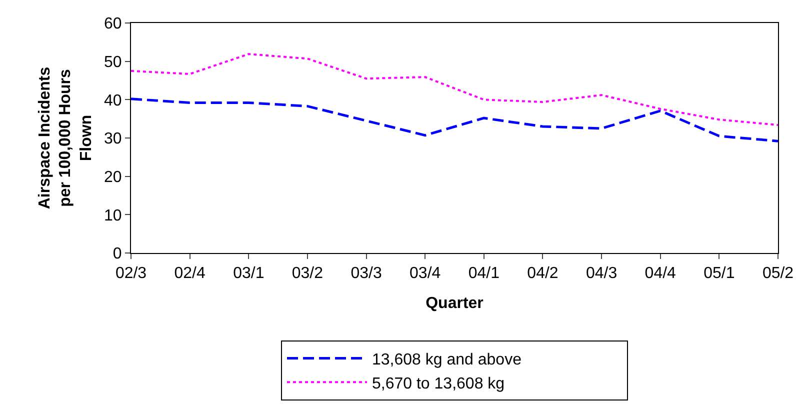 Image resolution: width=806 pixels, height=412 pixels. Describe the element at coordinates (248, 273) in the screenshot. I see `x-tick-label: 03/1` at that location.